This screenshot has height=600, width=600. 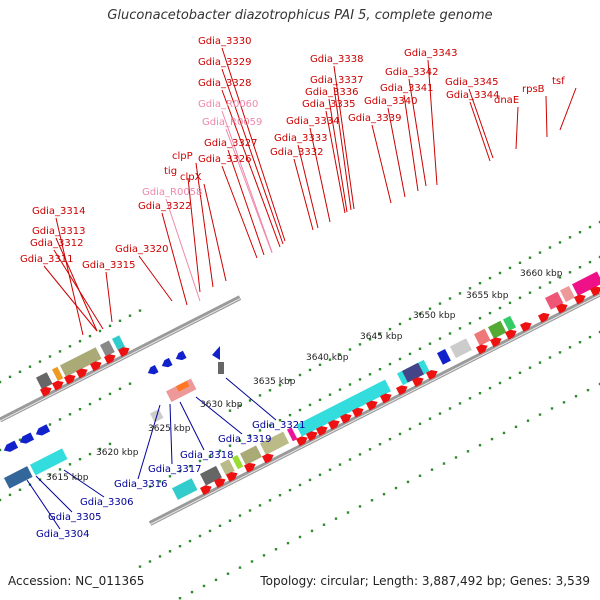 I want to click on scale-label: 3655 kbp, so click(x=487, y=296).